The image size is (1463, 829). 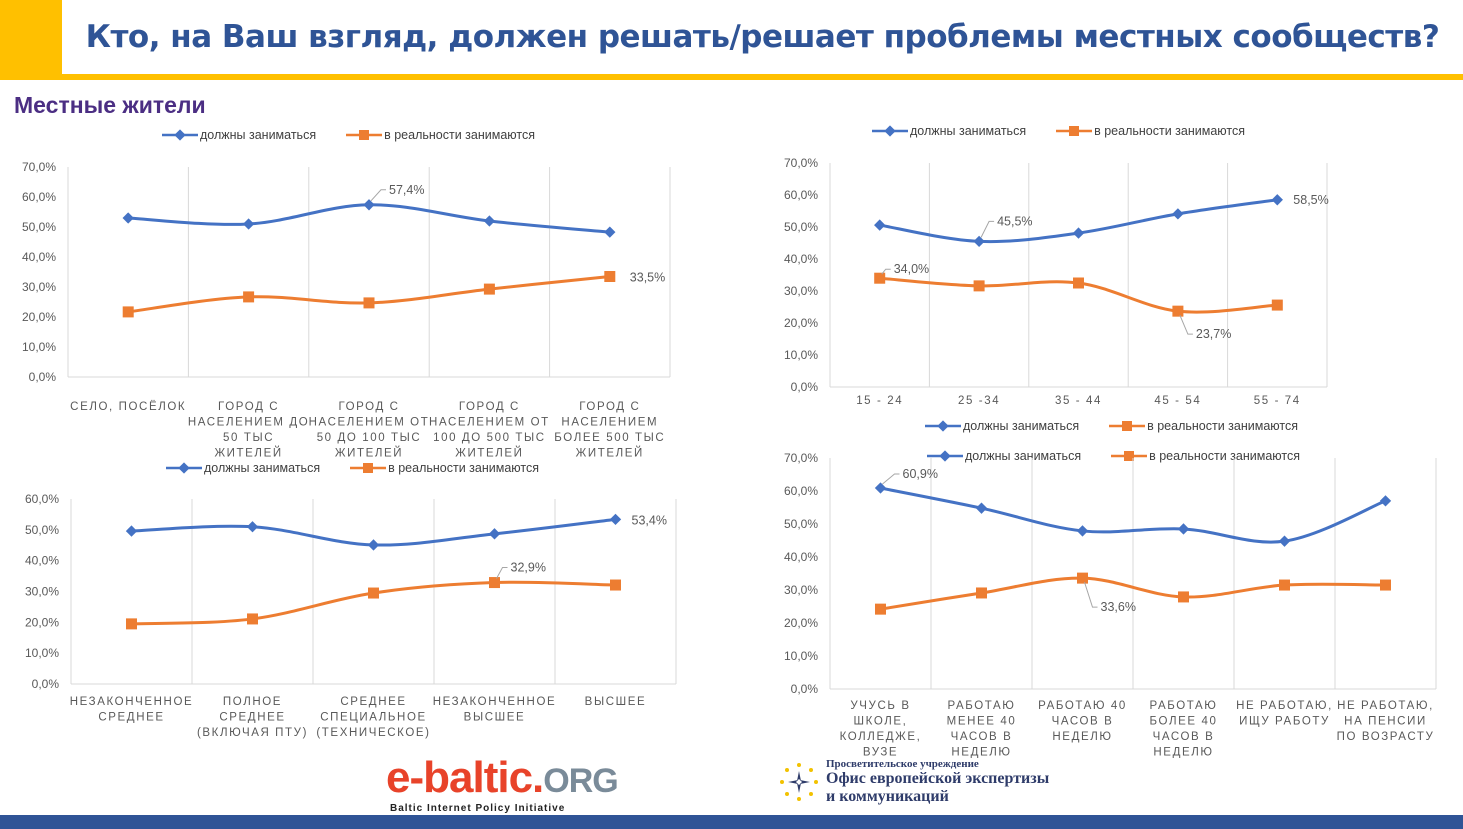 I want to click on y-tick-label: 70,0%, so click(x=801, y=163).